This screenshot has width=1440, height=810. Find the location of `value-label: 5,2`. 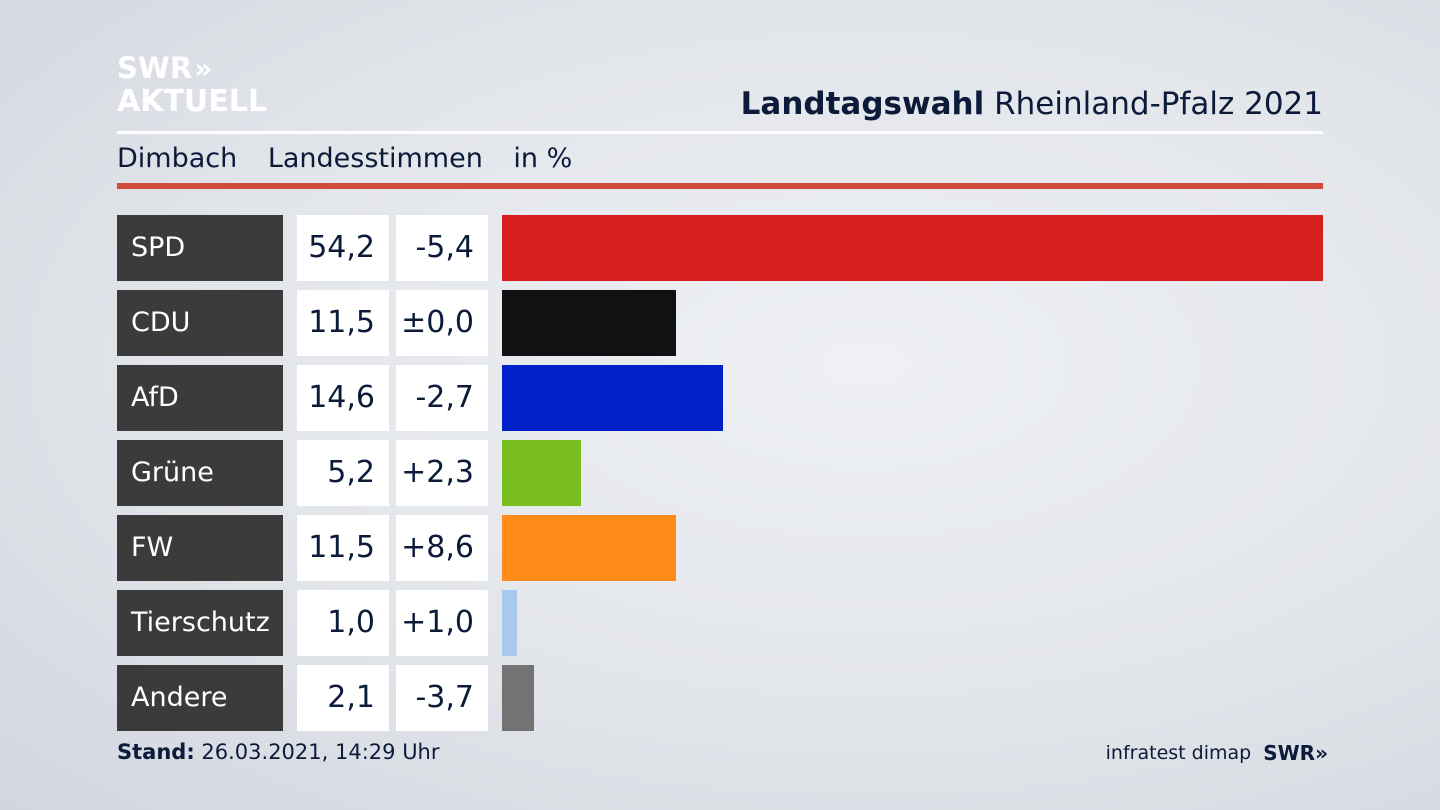

value-label: 5,2 is located at coordinates (343, 473).